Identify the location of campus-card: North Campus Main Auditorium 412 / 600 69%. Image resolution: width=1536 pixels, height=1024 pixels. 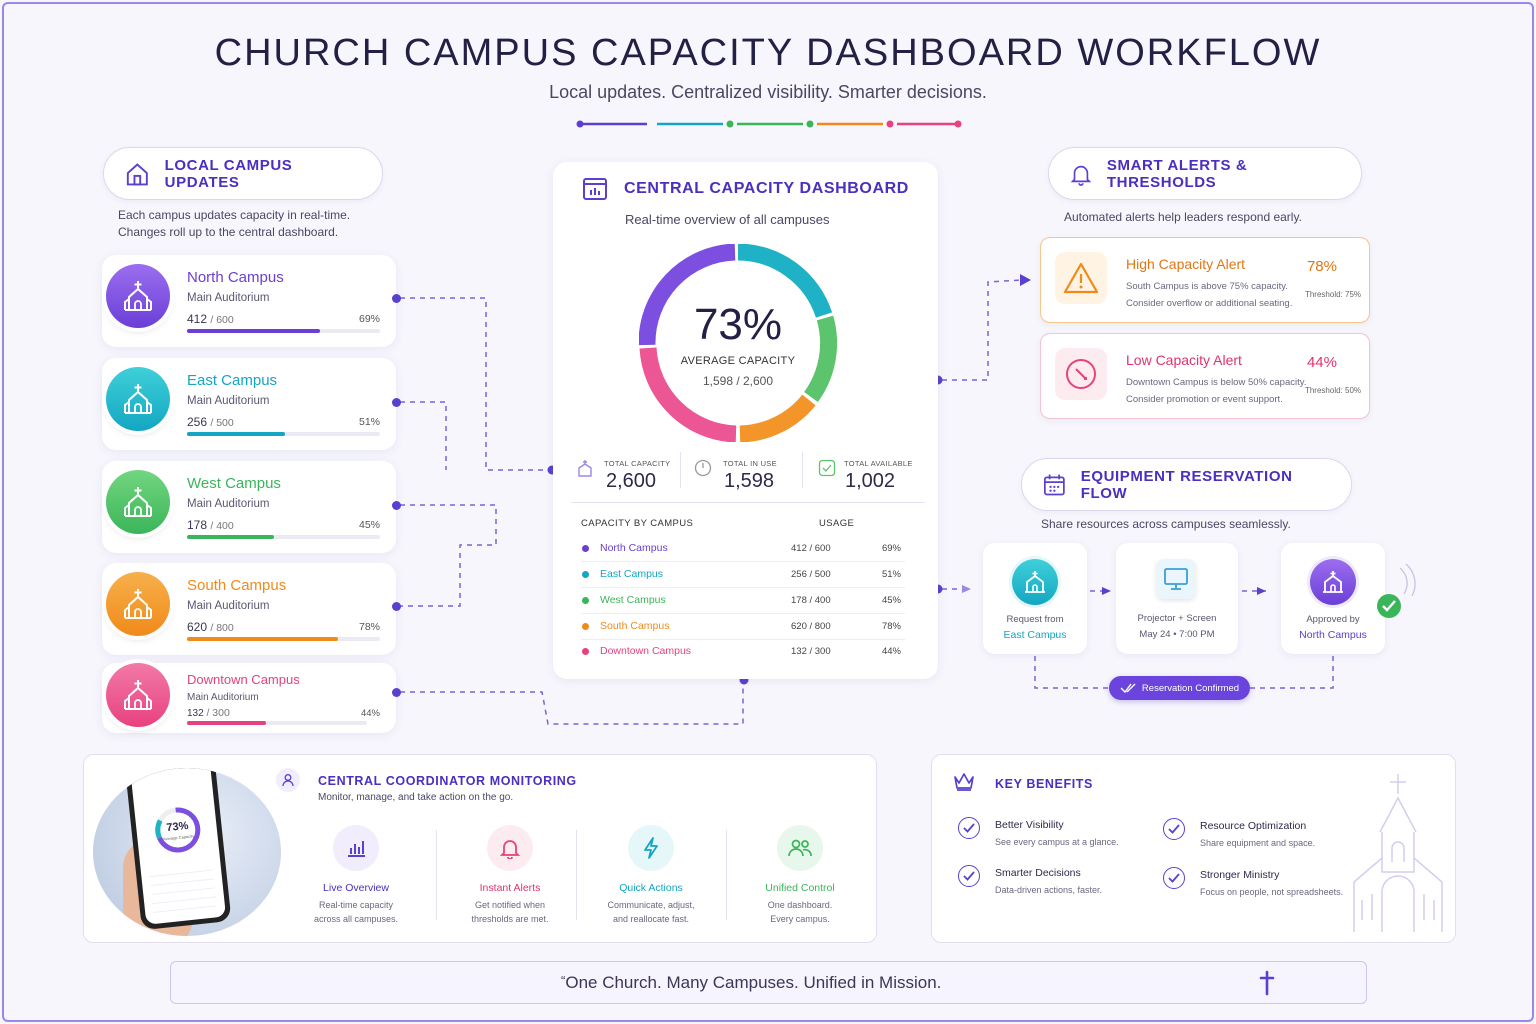
(249, 301).